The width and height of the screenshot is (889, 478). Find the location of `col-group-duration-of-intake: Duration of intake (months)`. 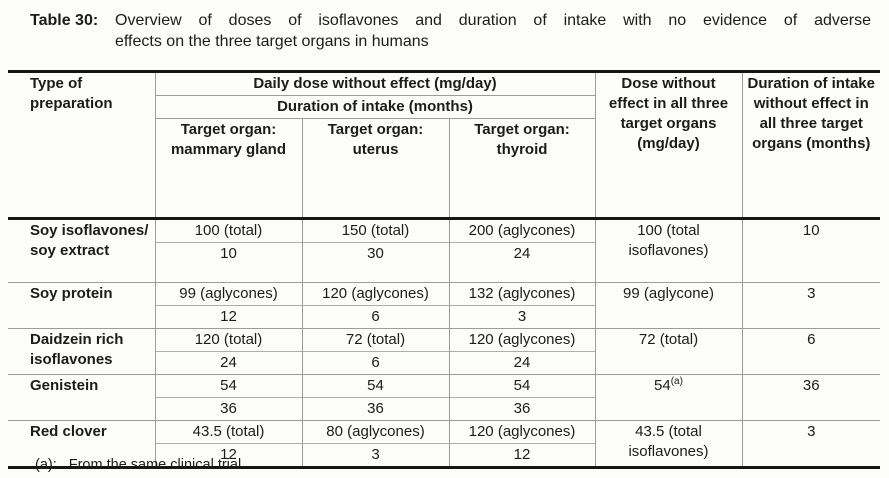

col-group-duration-of-intake: Duration of intake (months) is located at coordinates (375, 107).